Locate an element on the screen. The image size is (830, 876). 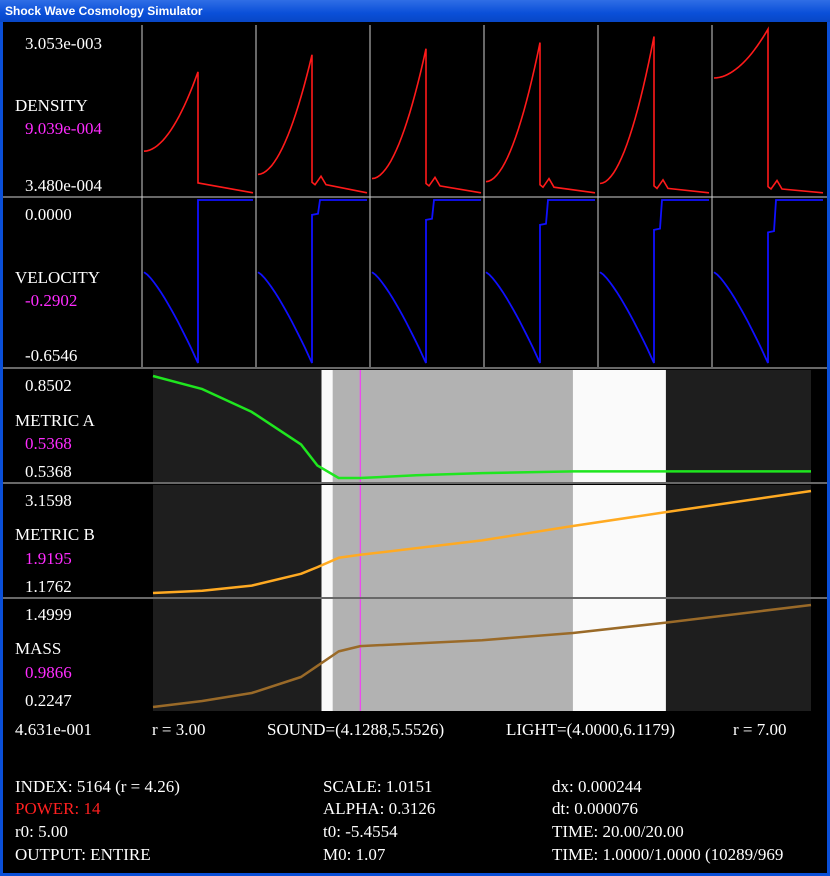
mass-panel is located at coordinates (482, 655).